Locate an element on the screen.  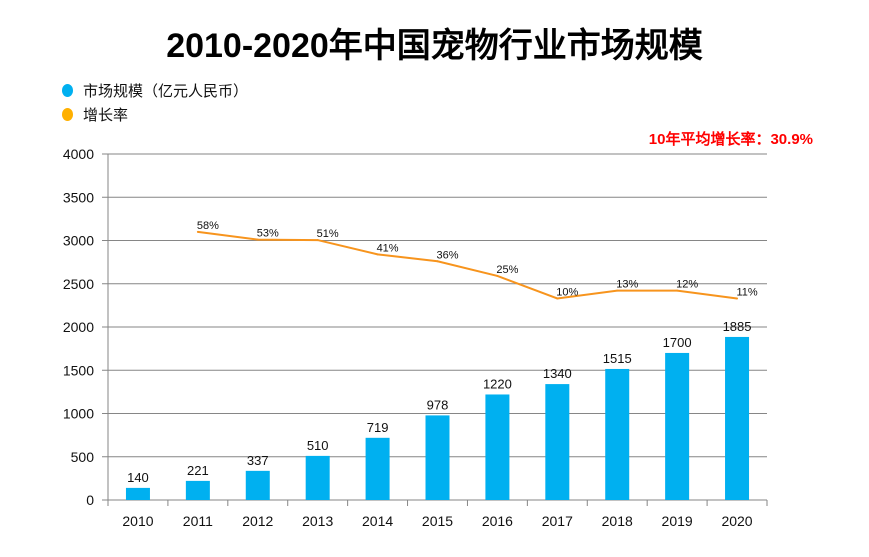
bar-2015 is located at coordinates (437, 457).